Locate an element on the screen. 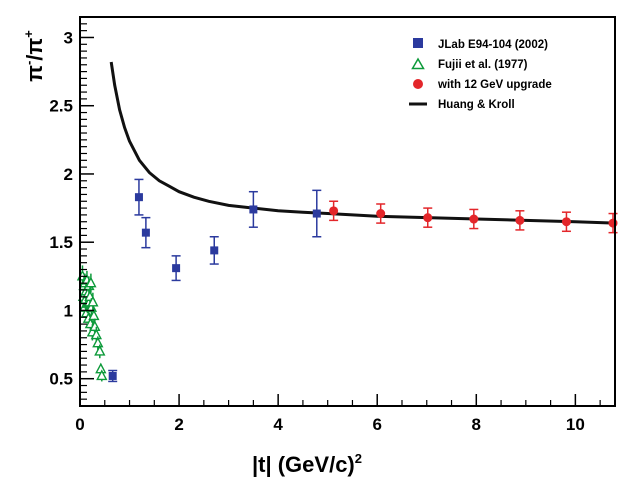 This screenshot has height=477, width=619. x-axis-ticks: 0 2 4 6 8 10 is located at coordinates (338, 414).